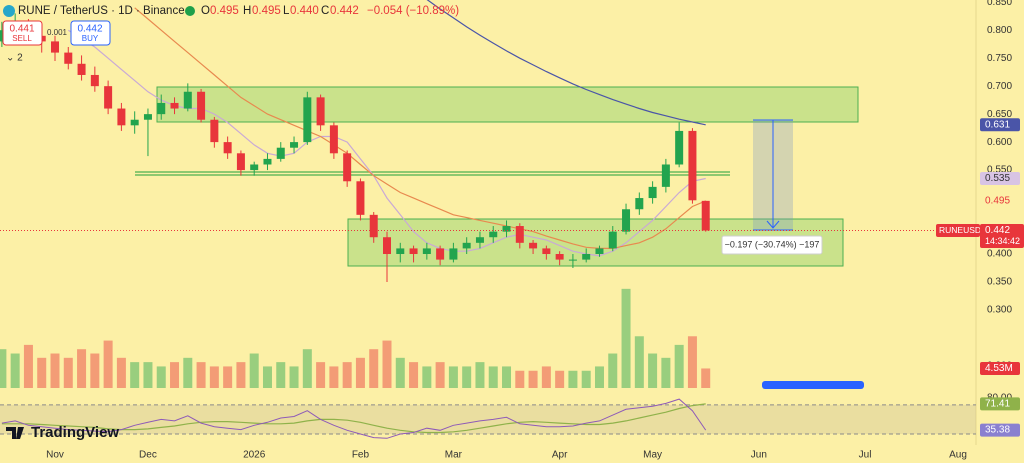 This screenshot has height=463, width=1024. I want to click on ohlc-key: H, so click(247, 11).